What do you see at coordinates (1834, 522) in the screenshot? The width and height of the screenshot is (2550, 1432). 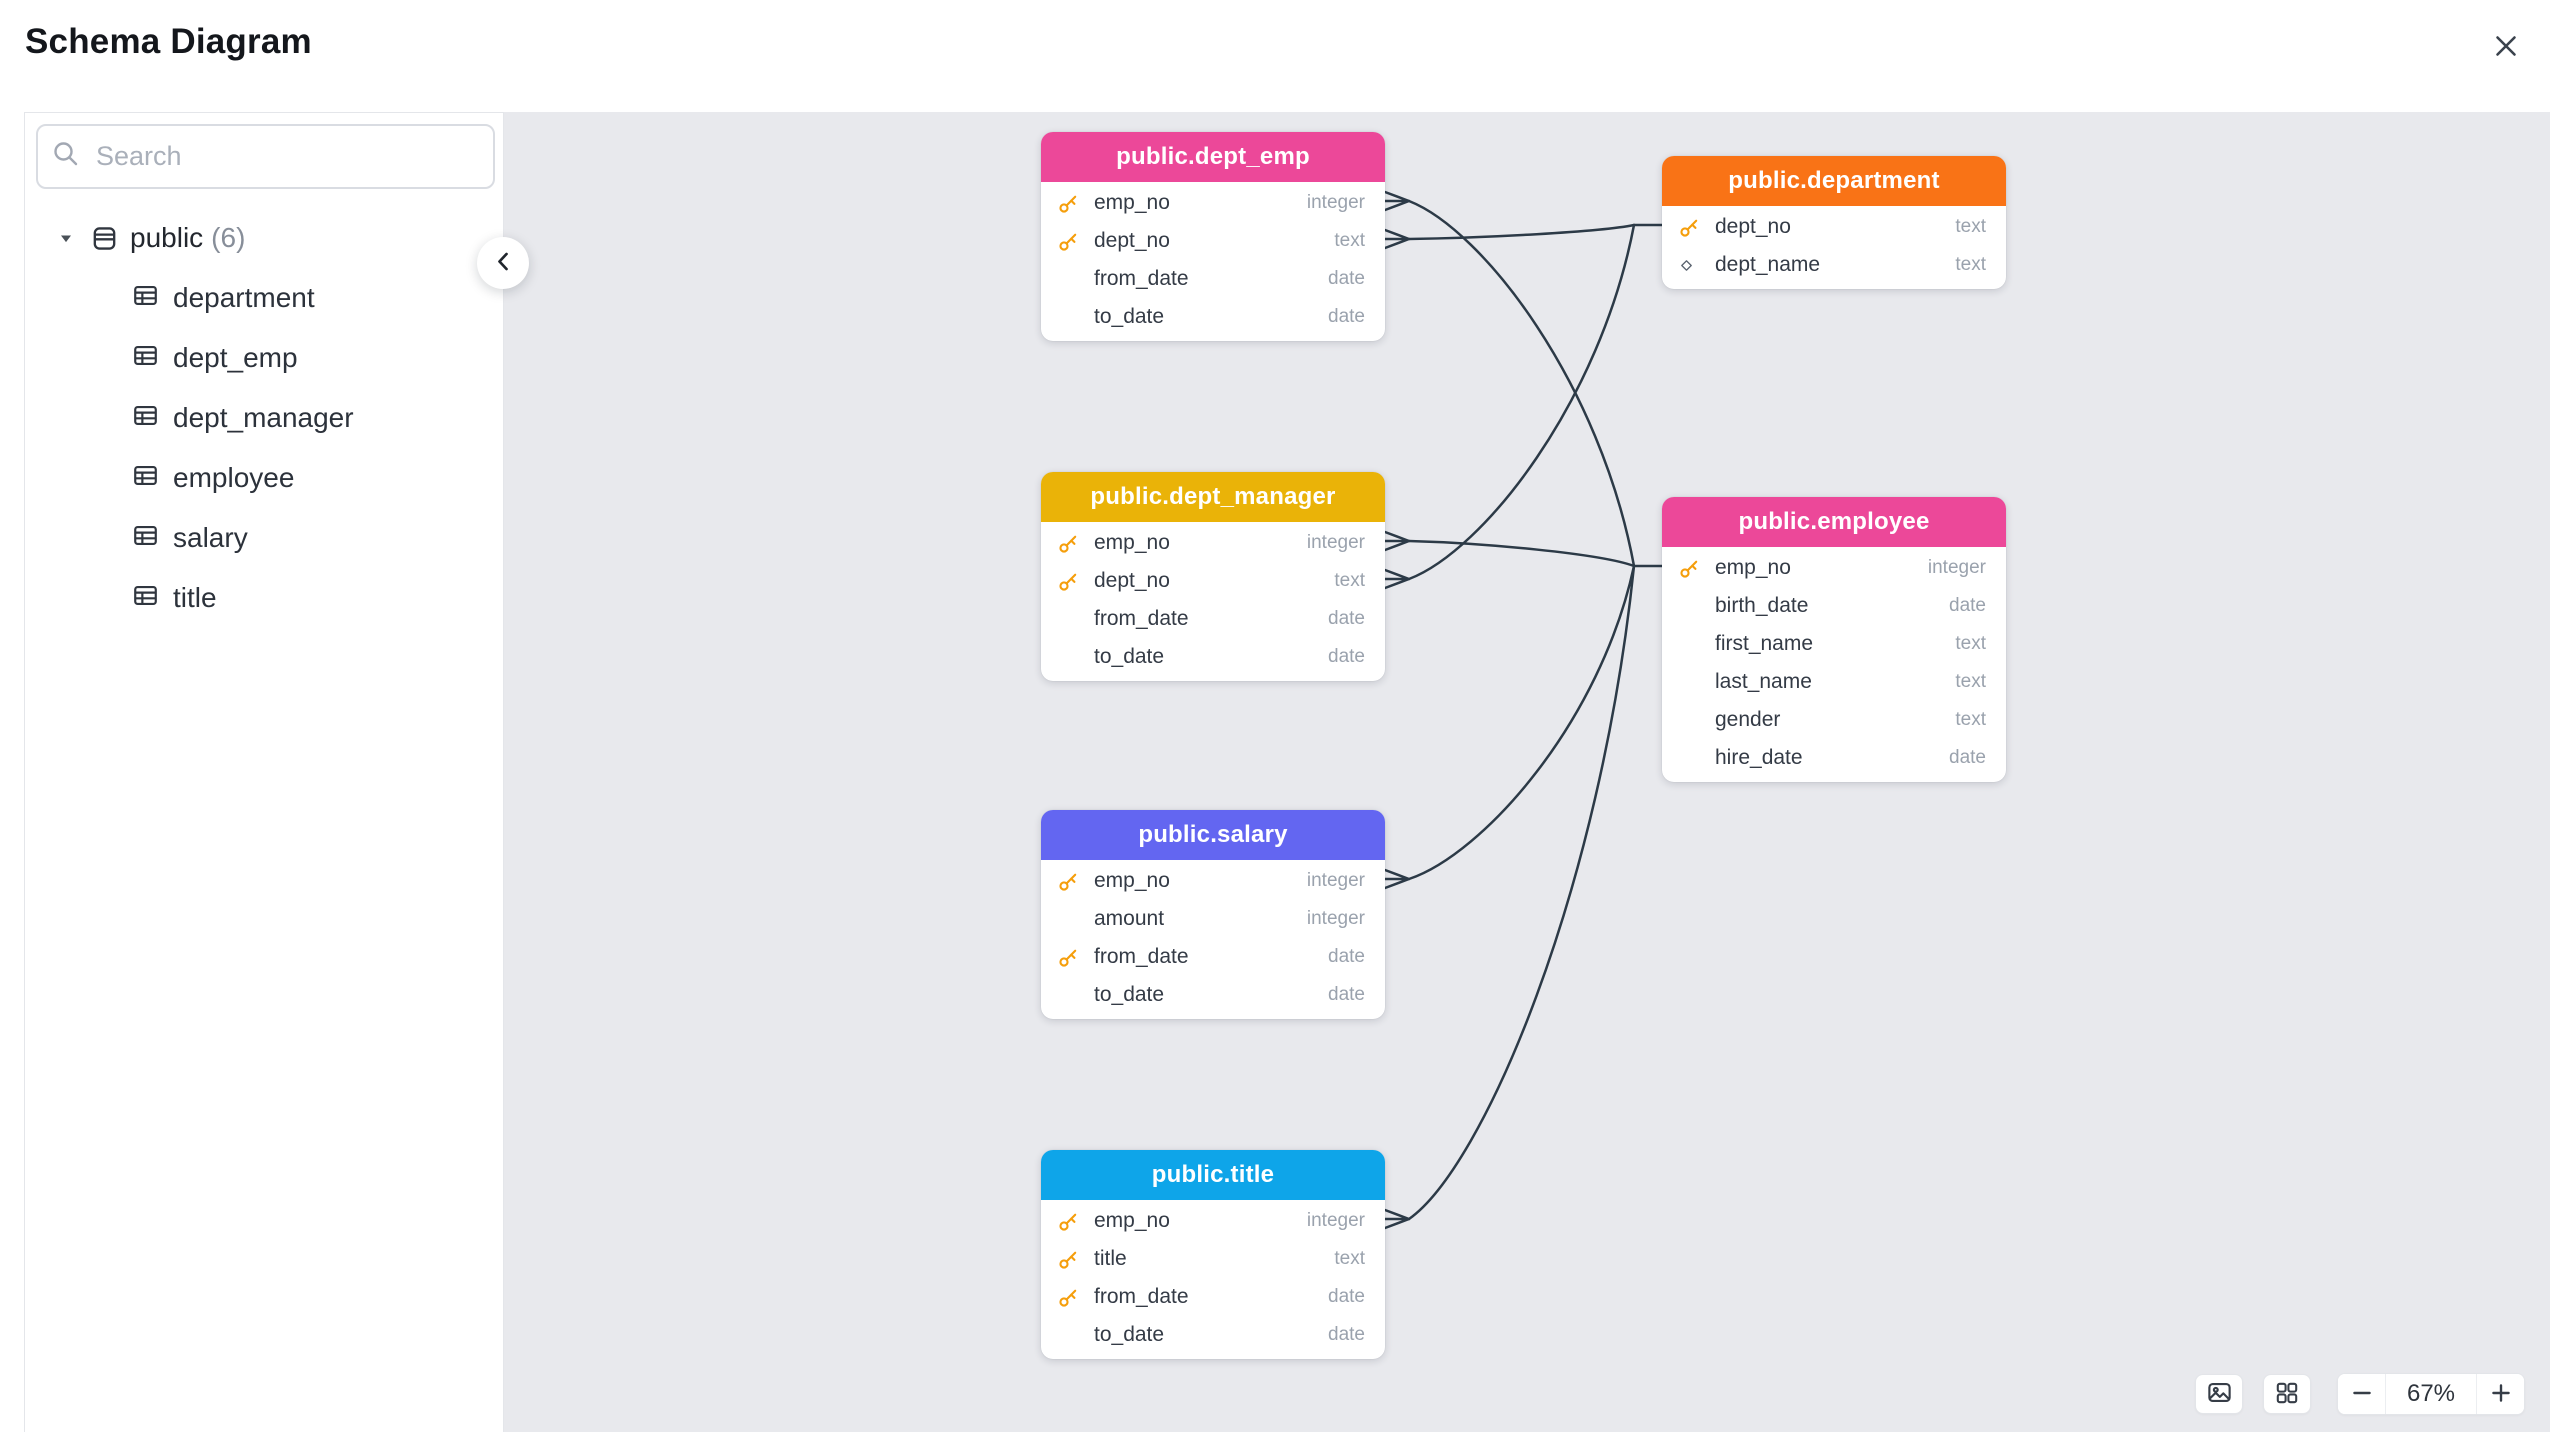 I see `table-node-title: public.employee` at bounding box center [1834, 522].